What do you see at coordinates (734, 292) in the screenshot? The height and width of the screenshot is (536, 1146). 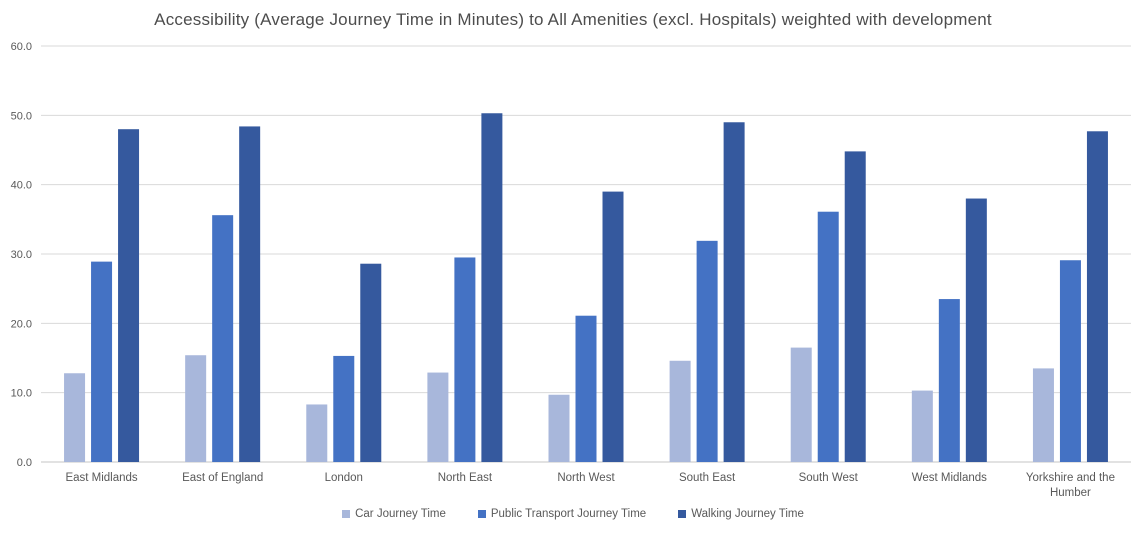 I see `bar-walking-journey-time-south-east` at bounding box center [734, 292].